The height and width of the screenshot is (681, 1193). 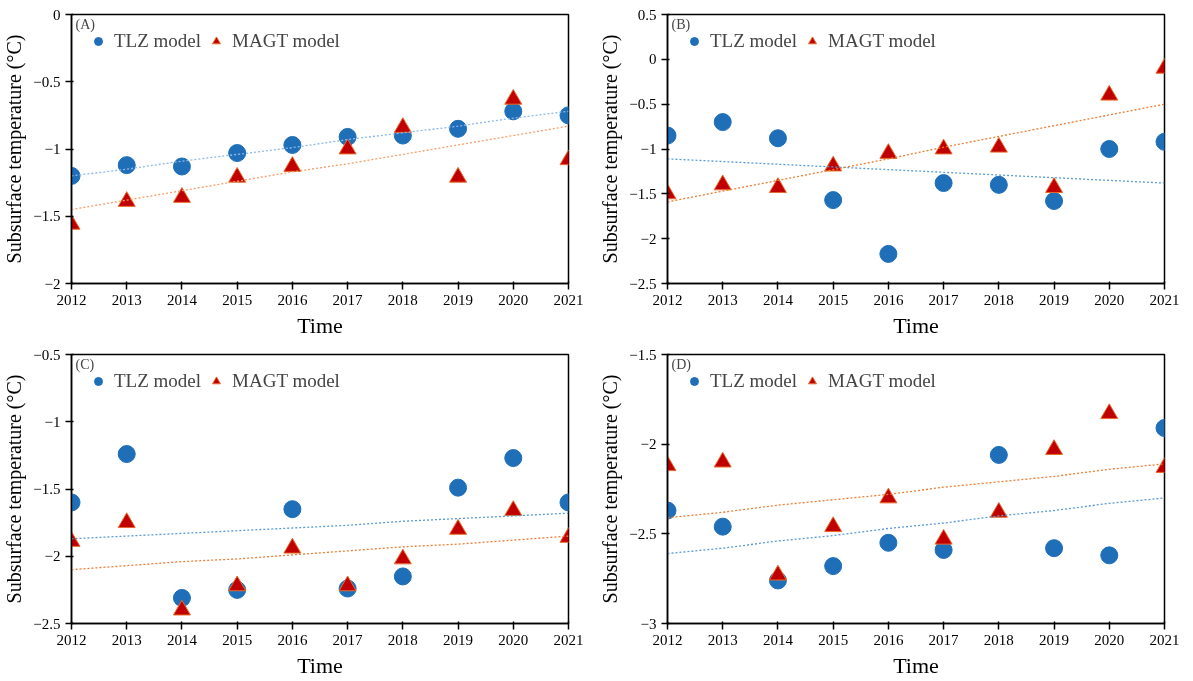 What do you see at coordinates (681, 364) in the screenshot?
I see `chart-title: (D)` at bounding box center [681, 364].